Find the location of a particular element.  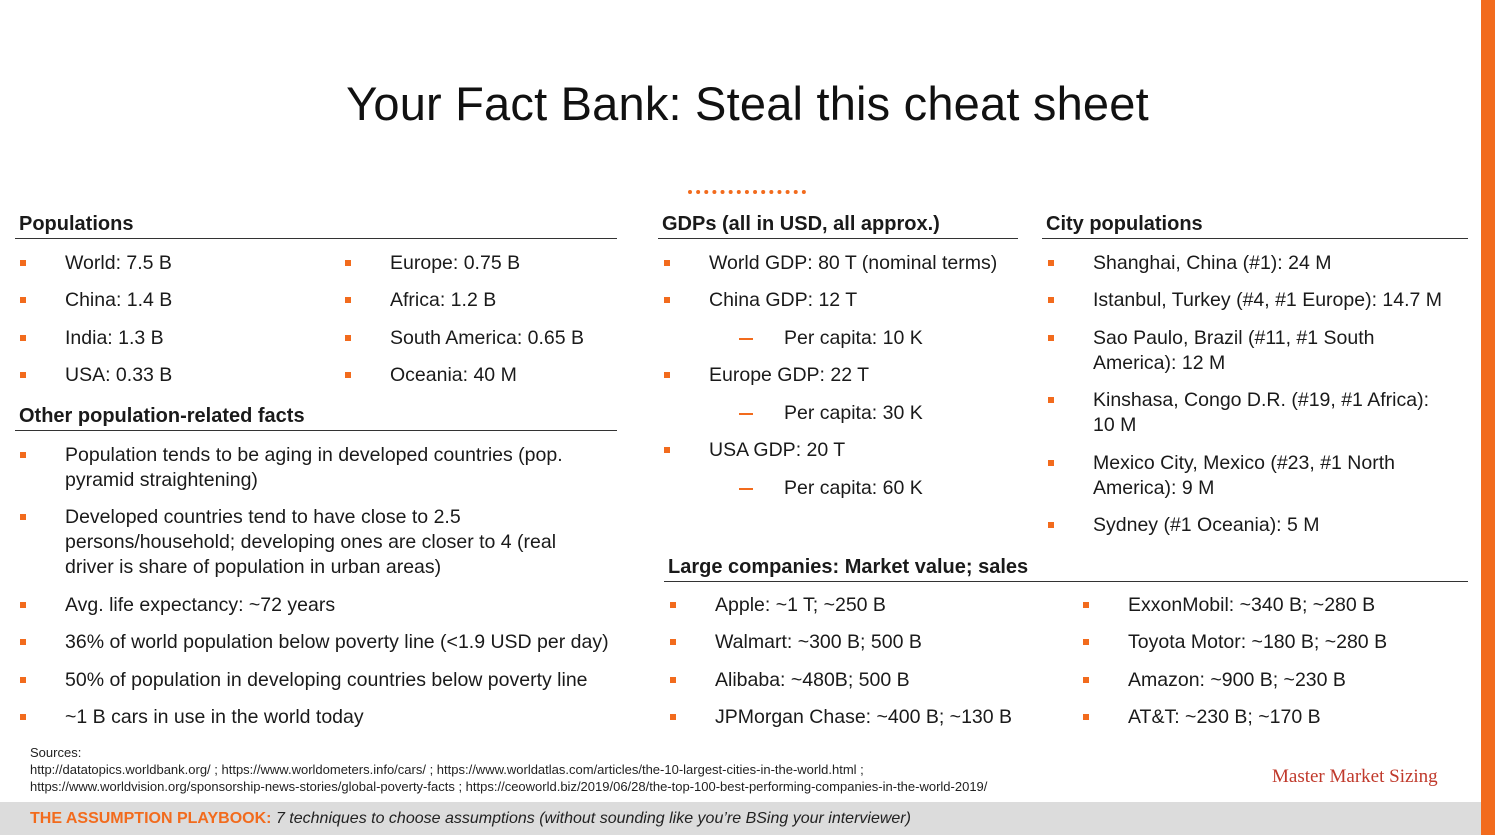

companies-header: Large companies: Market value; sales is located at coordinates (1066, 568).